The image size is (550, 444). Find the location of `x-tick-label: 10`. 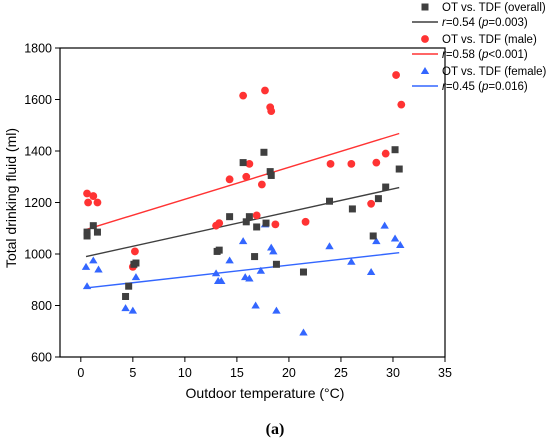

x-tick-label: 10 is located at coordinates (185, 373).